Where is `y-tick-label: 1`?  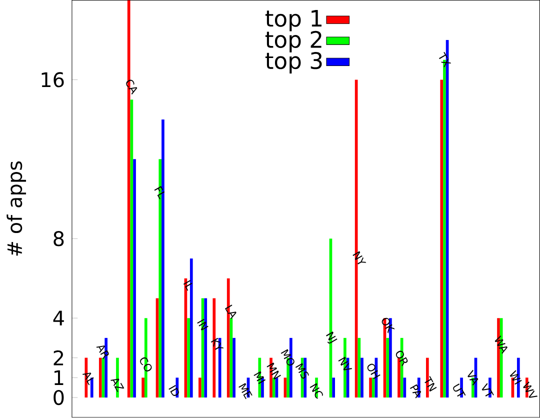 y-tick-label: 1 is located at coordinates (59, 378).